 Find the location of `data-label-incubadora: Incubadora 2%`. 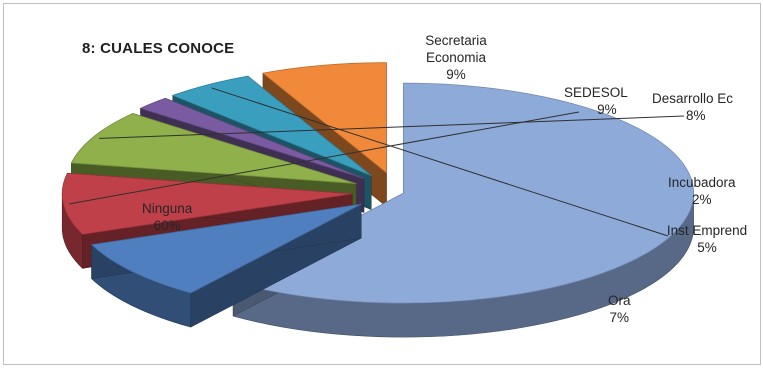

data-label-incubadora: Incubadora 2% is located at coordinates (702, 191).